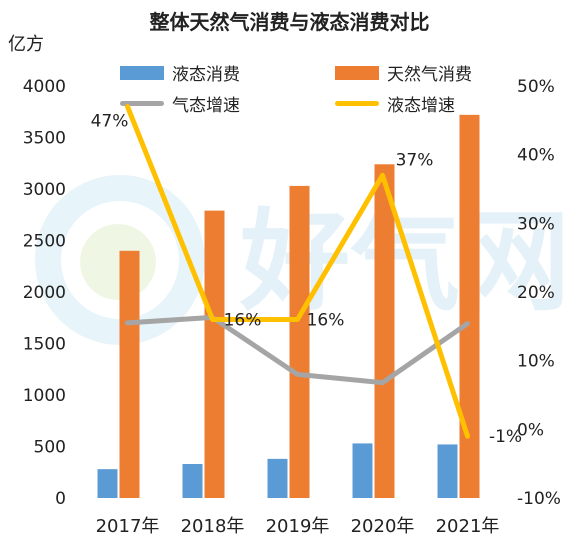 Image resolution: width=579 pixels, height=547 pixels. I want to click on x-tick-label: 2018年, so click(213, 526).